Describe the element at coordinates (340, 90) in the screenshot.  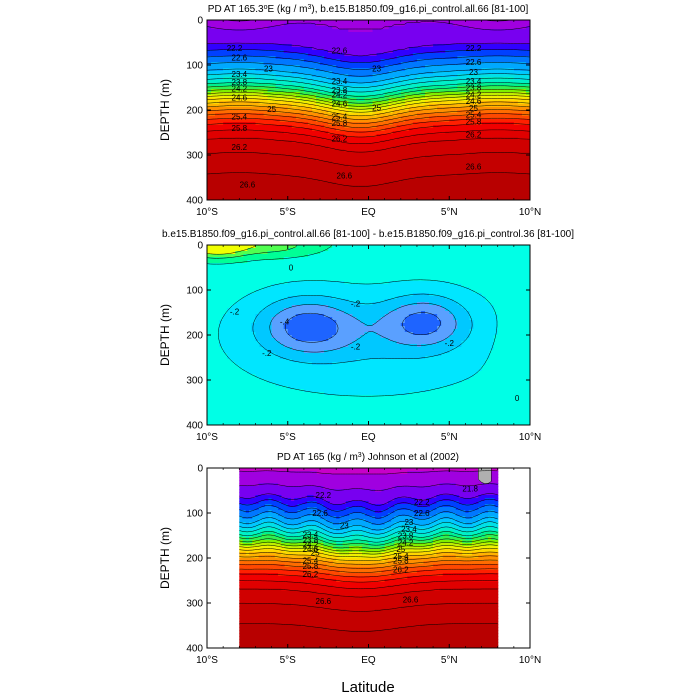
I see `contour-label: 23.8` at that location.